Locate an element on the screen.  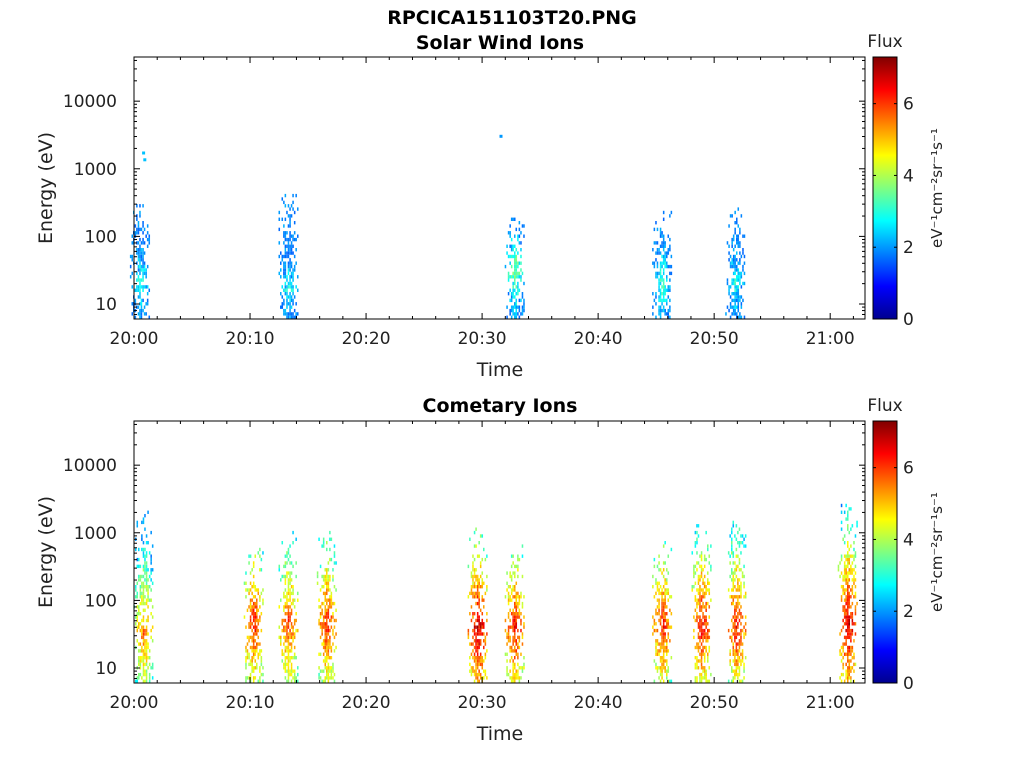
colorbar-tick-label: 6 is located at coordinates (908, 469).